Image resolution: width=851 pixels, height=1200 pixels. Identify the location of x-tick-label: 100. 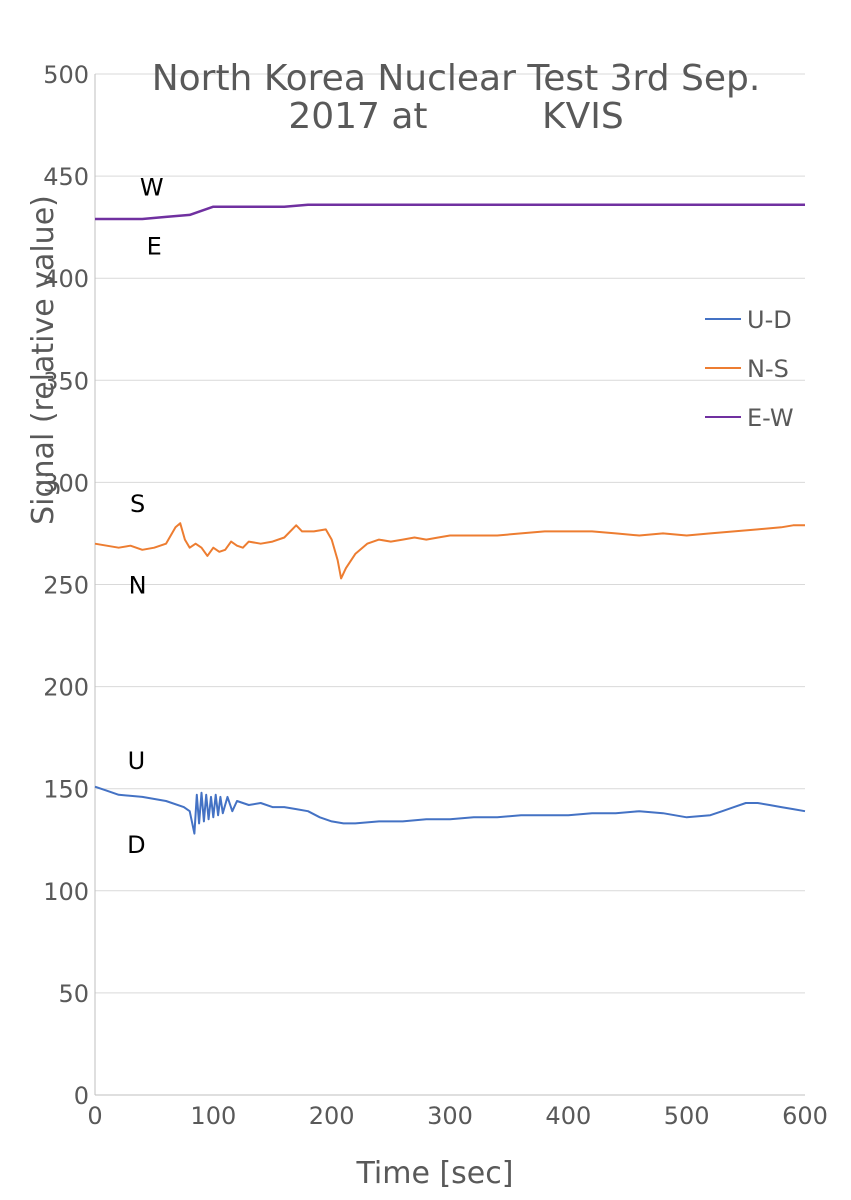
(213, 1116).